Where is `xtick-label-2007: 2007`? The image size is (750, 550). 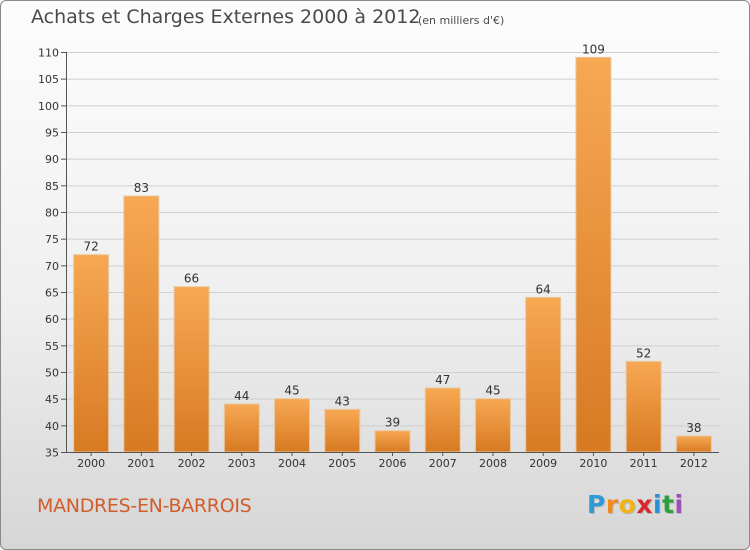 xtick-label-2007: 2007 is located at coordinates (443, 463).